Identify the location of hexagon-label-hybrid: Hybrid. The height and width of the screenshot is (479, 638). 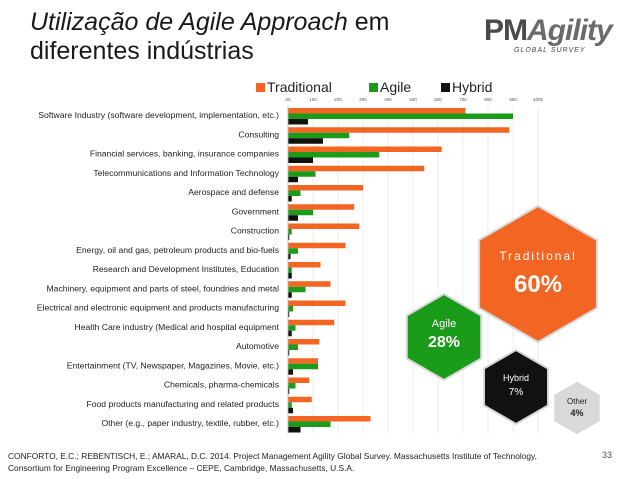
(516, 378).